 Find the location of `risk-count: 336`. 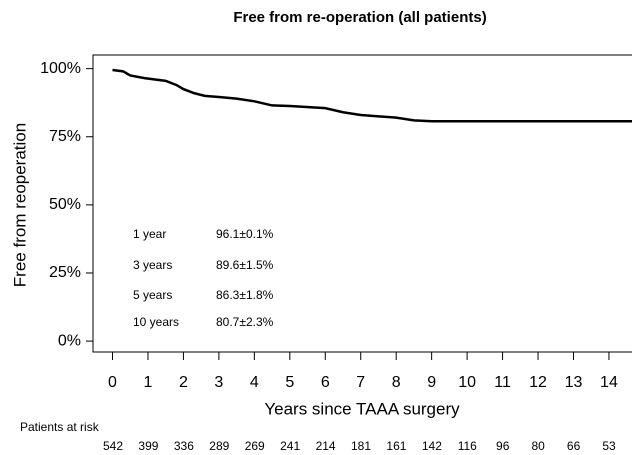

risk-count: 336 is located at coordinates (184, 446).